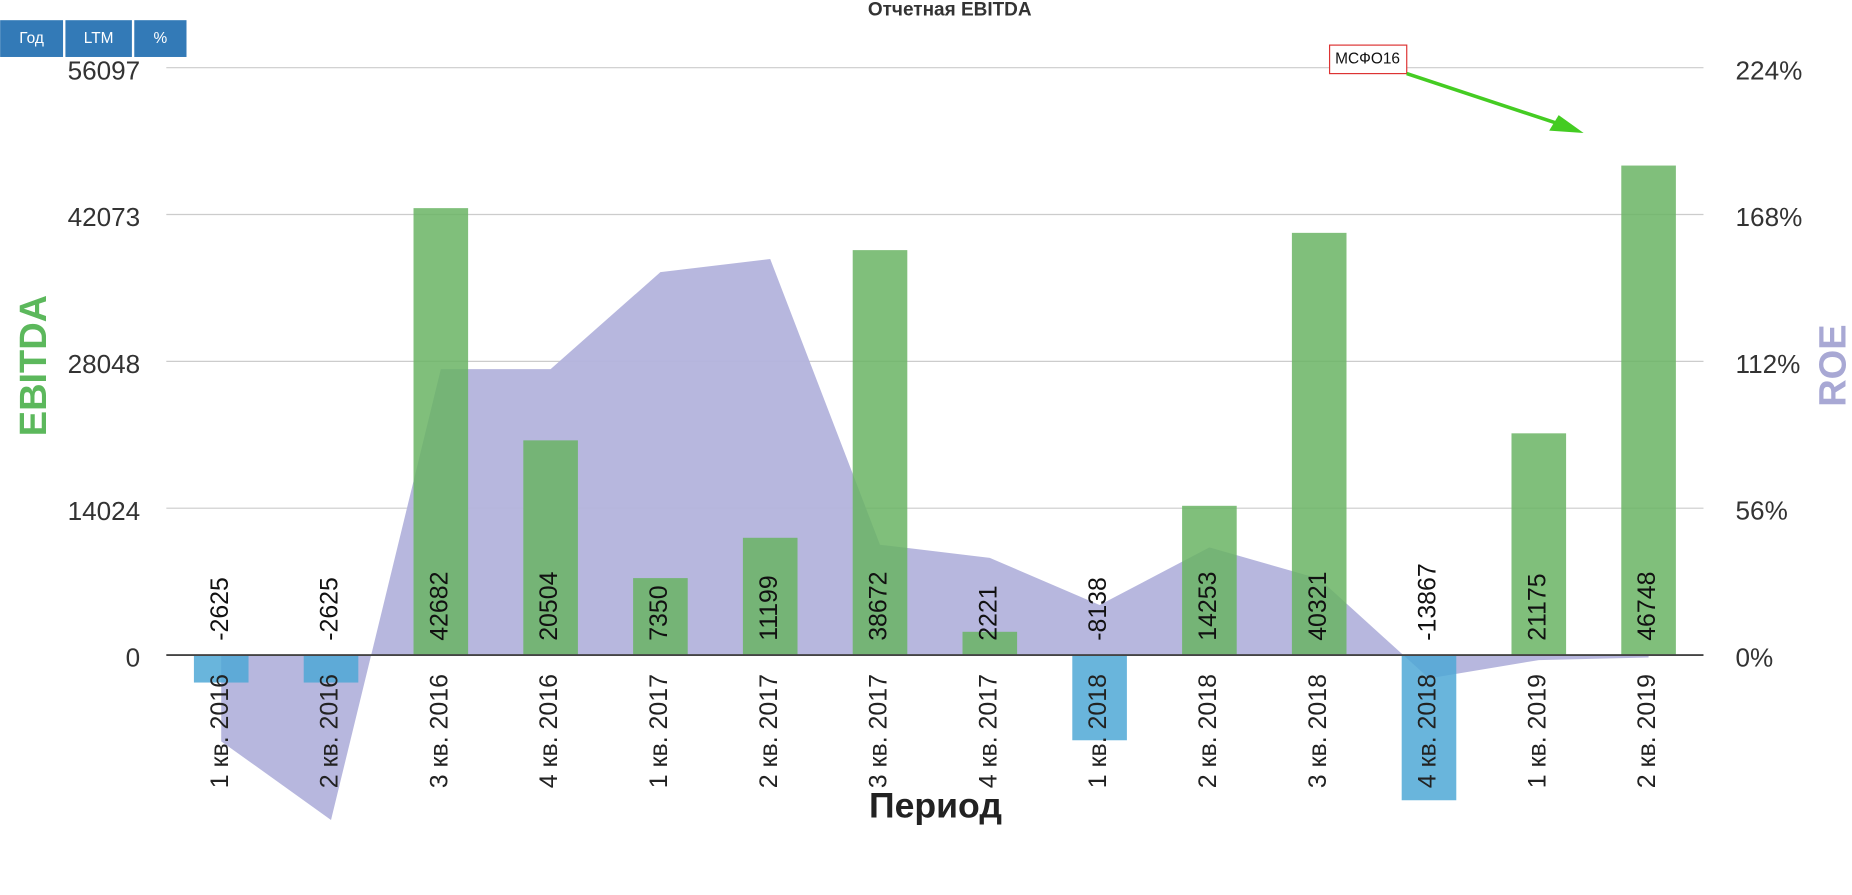 Image resolution: width=1852 pixels, height=895 pixels. I want to click on y-tick-label: 42073, so click(104, 217).